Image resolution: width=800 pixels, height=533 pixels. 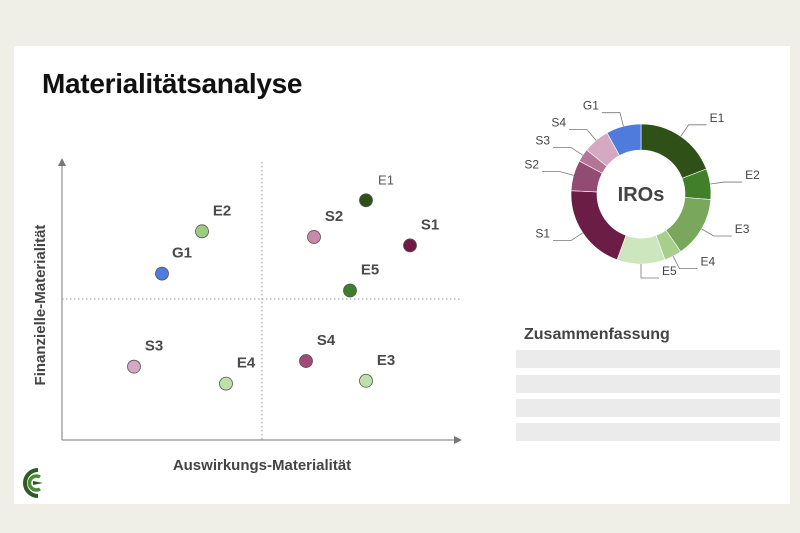 I want to click on x-axis-arrow-icon, so click(x=458, y=440).